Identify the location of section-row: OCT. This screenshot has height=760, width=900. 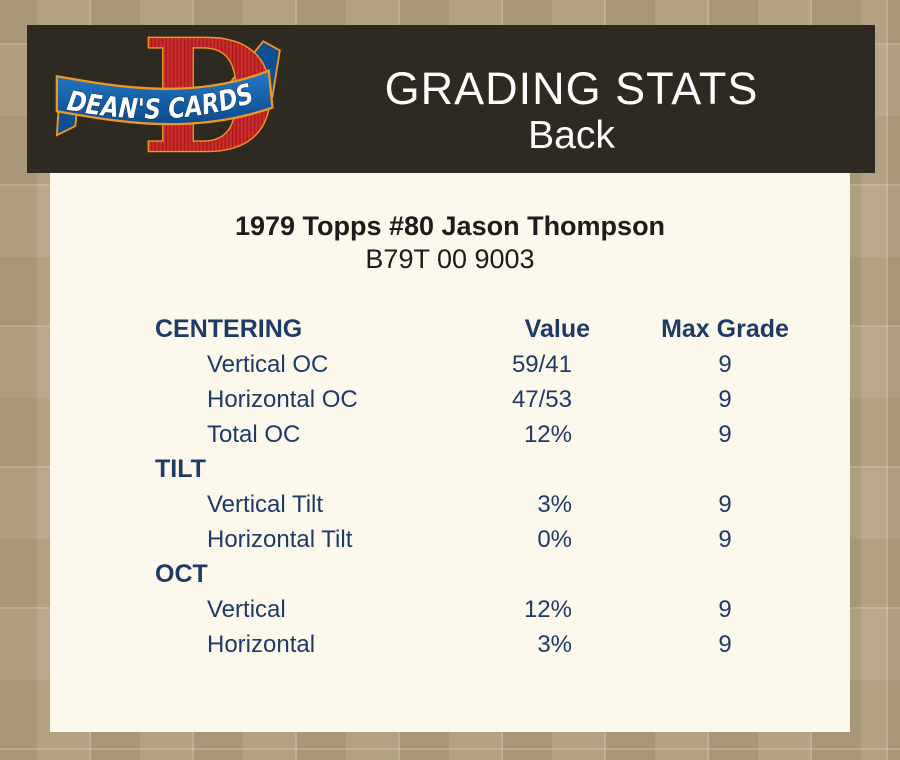
(502, 574).